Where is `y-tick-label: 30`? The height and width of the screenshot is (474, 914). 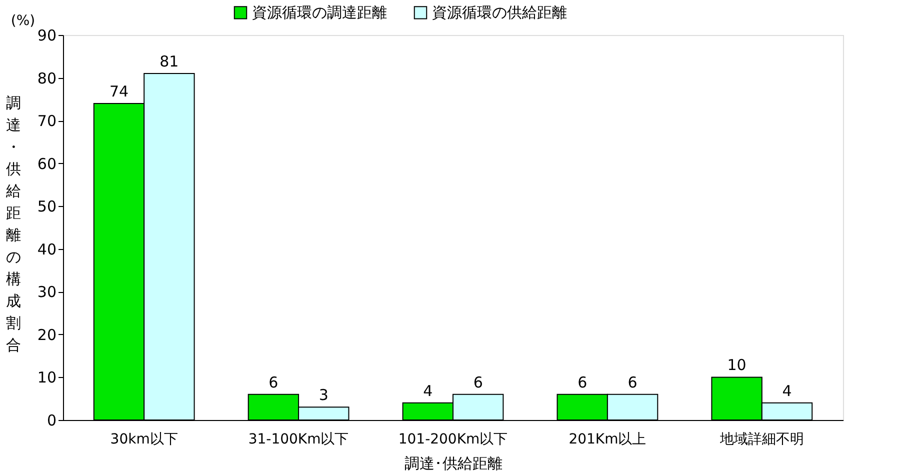 y-tick-label: 30 is located at coordinates (46, 292).